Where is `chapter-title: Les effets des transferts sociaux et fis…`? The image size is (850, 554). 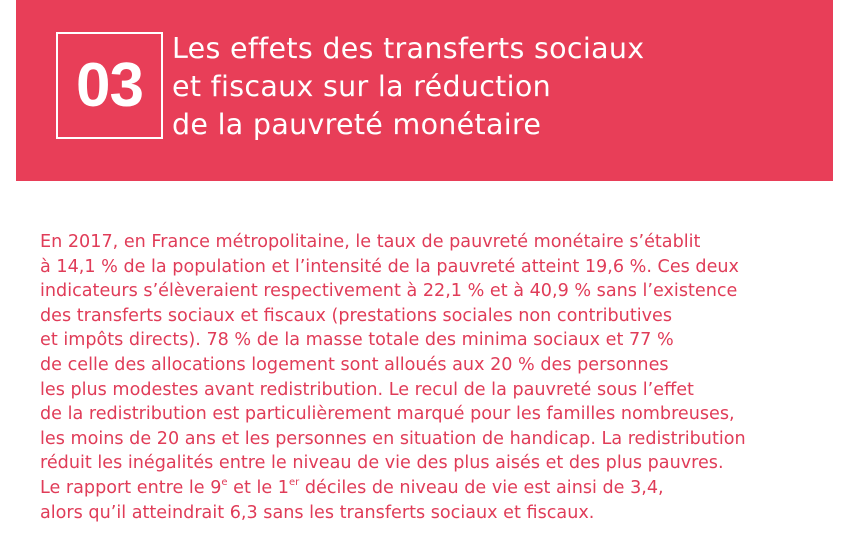
chapter-title: Les effets des transferts sociaux et fis… is located at coordinates (408, 87).